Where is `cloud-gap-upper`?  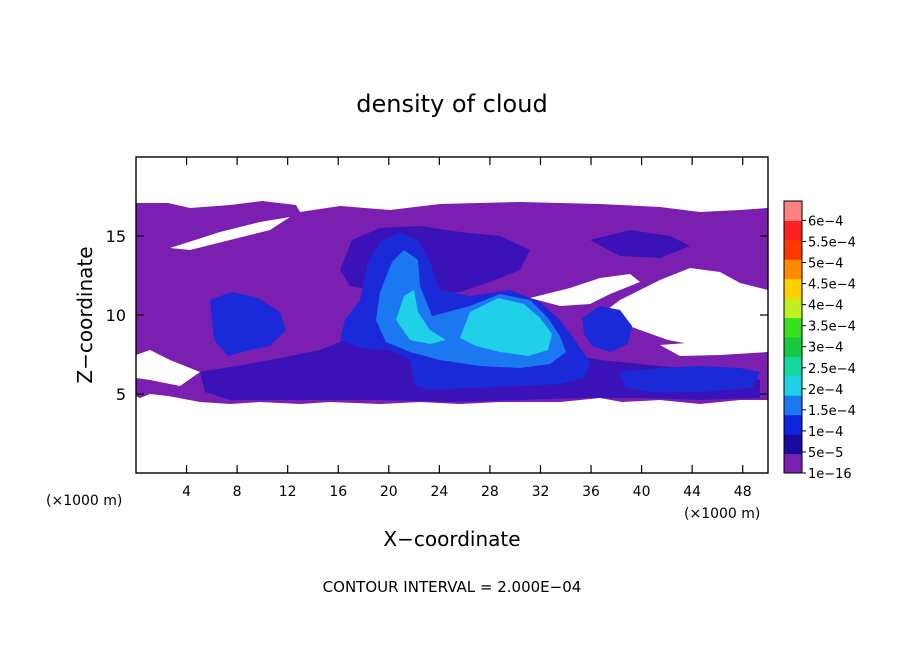 cloud-gap-upper is located at coordinates (230, 233).